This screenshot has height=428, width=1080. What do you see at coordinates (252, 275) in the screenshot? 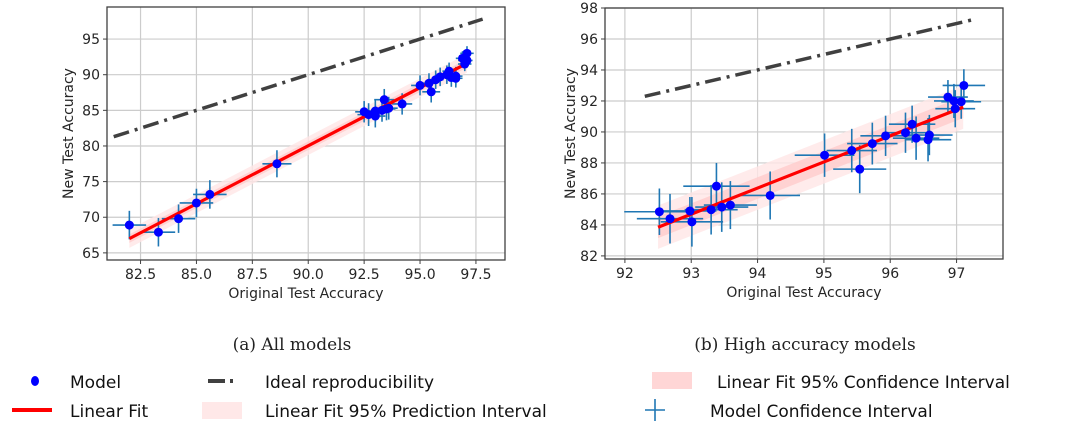
I see `x-tick-label: 87.5` at bounding box center [252, 275].